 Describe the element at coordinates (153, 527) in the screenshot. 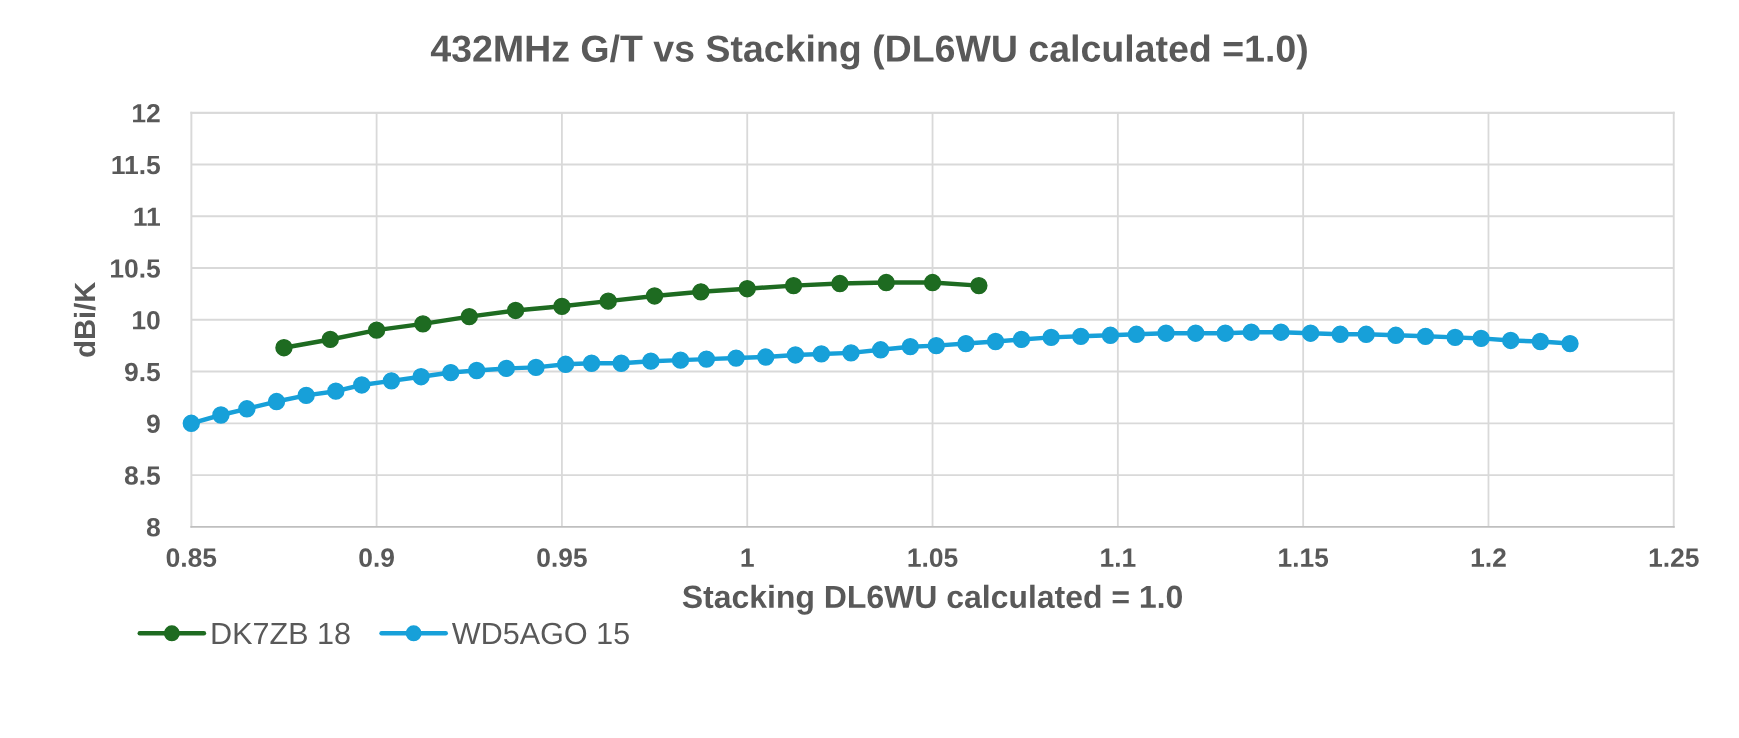

I see `y-tick-label: 8` at that location.